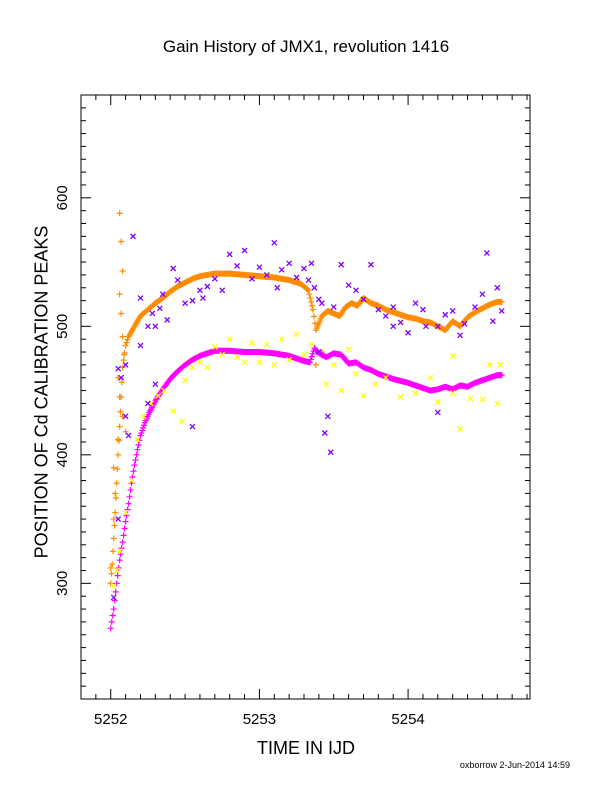 This screenshot has height=792, width=612. Describe the element at coordinates (62, 197) in the screenshot. I see `y-tick-label: 600` at that location.